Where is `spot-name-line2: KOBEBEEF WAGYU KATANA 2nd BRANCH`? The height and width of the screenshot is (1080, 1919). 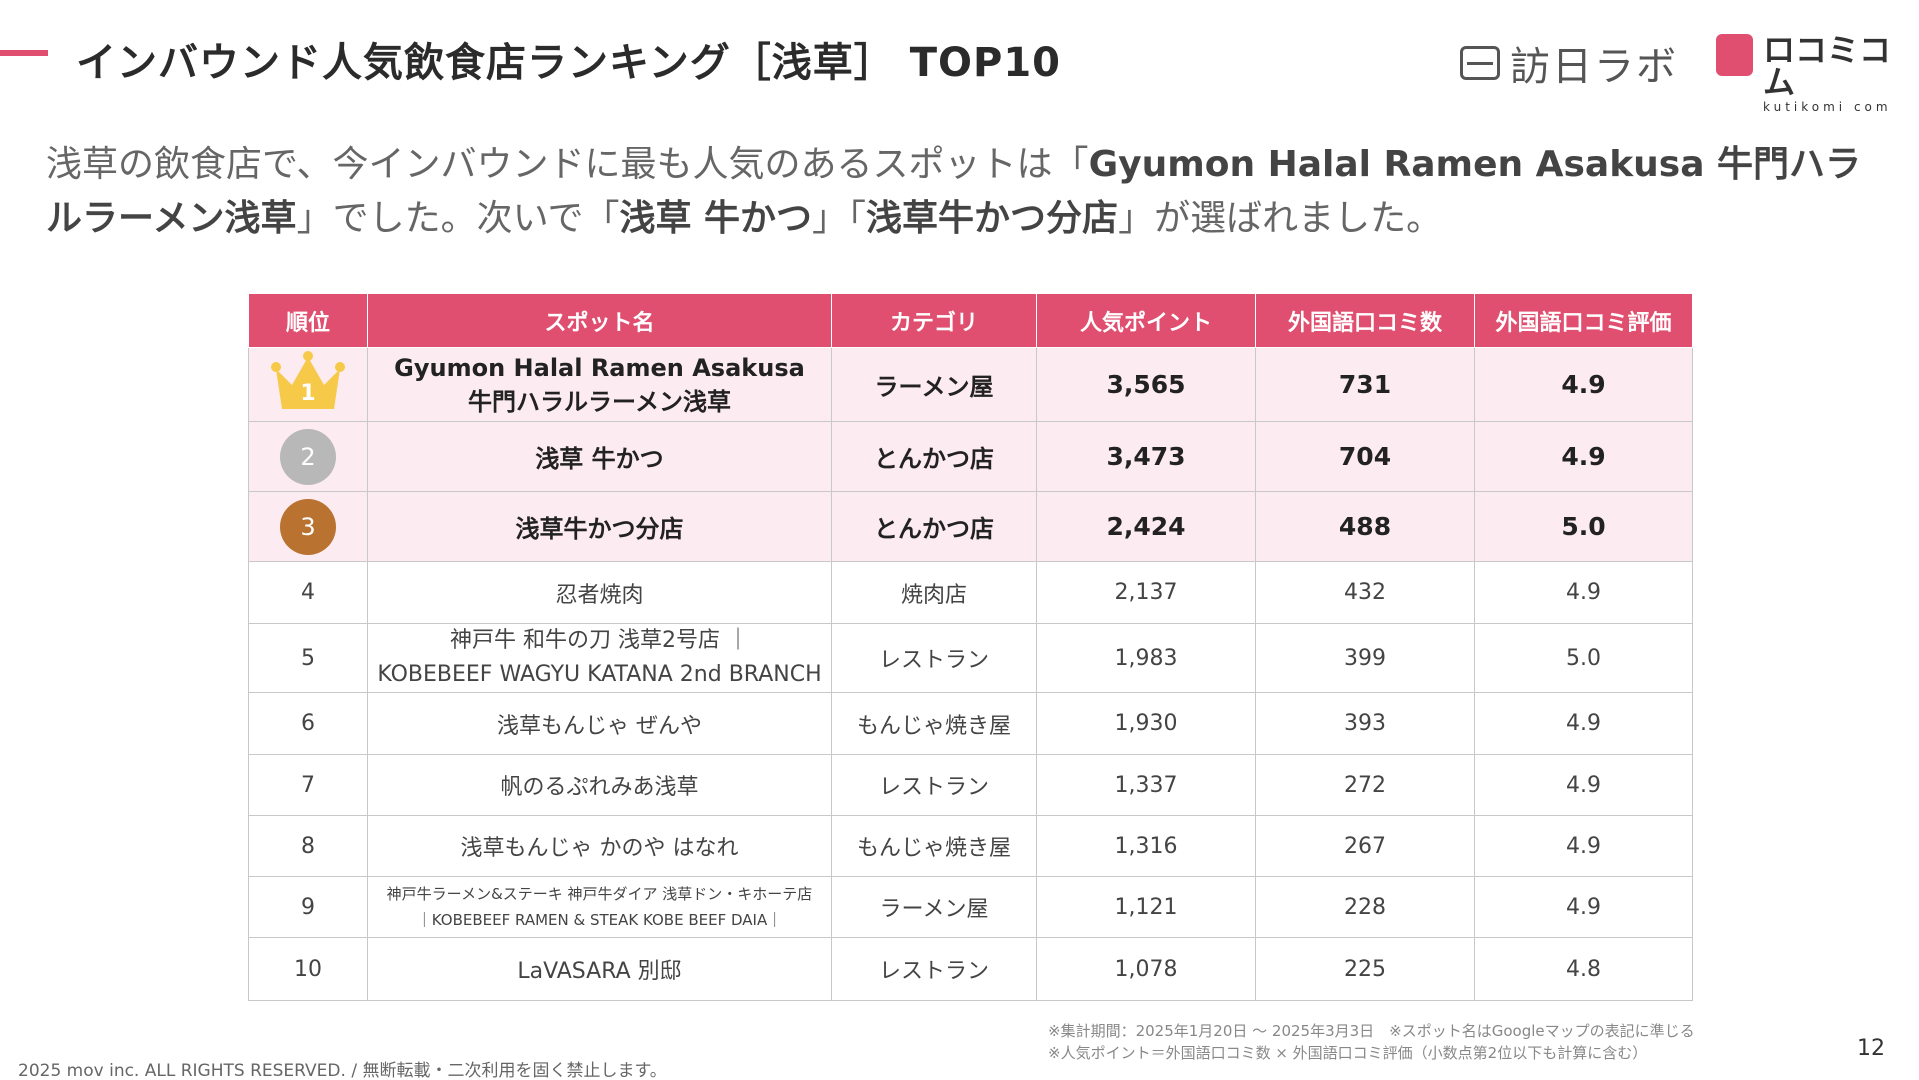 spot-name-line2: KOBEBEEF WAGYU KATANA 2nd BRANCH is located at coordinates (599, 674).